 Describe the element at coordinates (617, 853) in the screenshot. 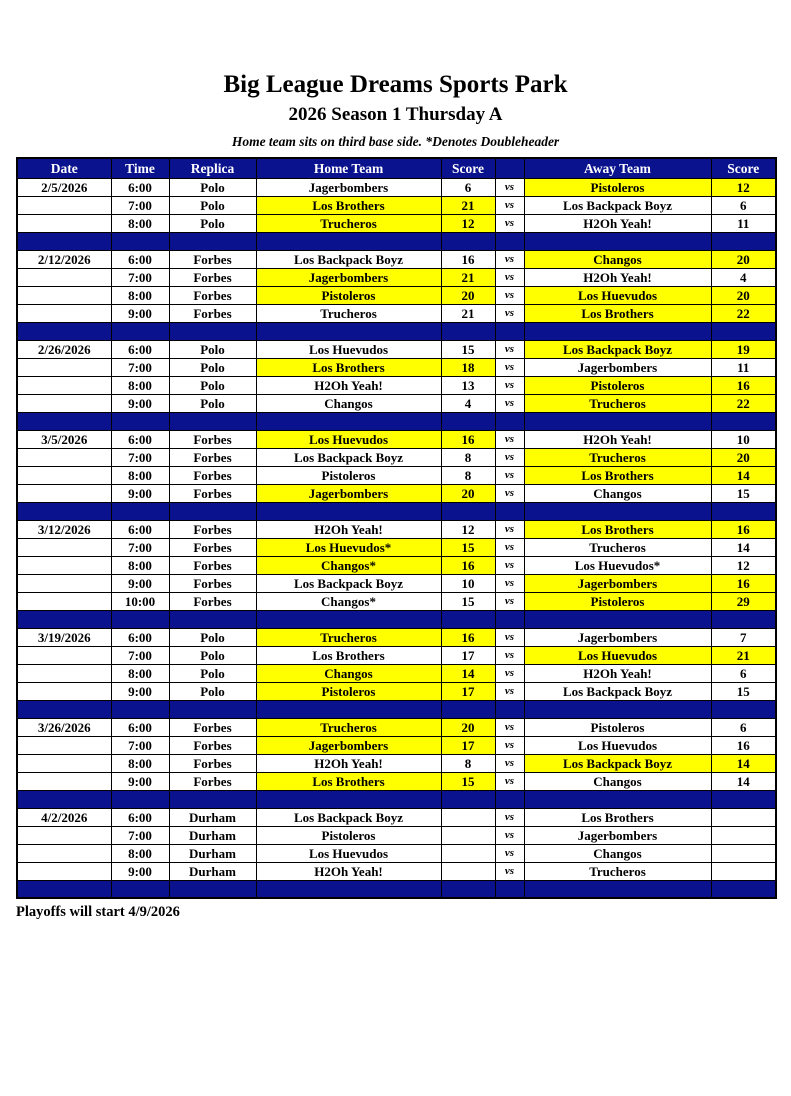

I see `away-team-cell: Changos` at that location.